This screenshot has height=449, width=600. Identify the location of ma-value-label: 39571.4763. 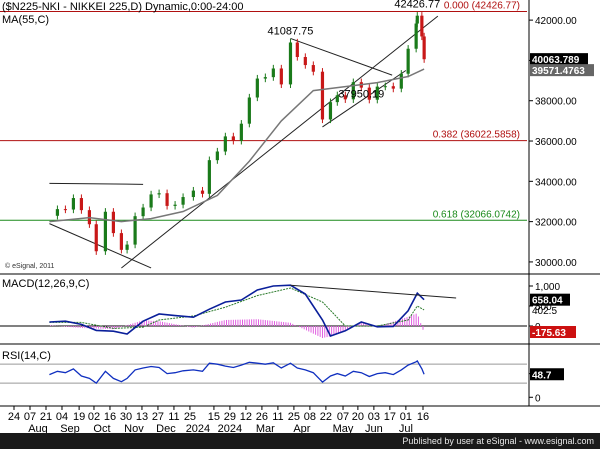
(558, 71).